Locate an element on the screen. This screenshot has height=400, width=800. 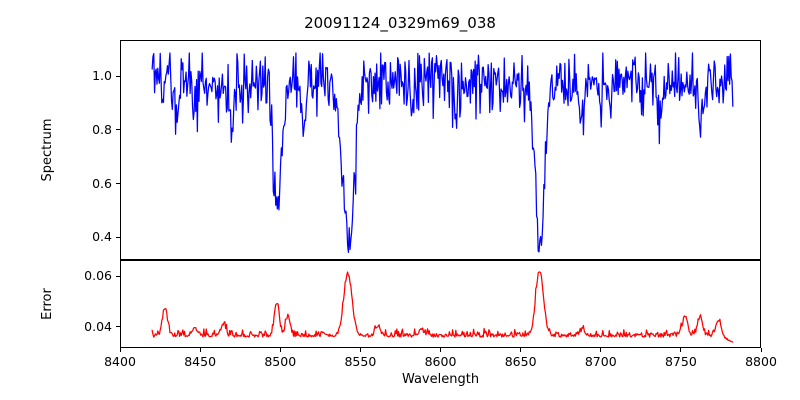
x-axis-tick-label: 8500 is located at coordinates (280, 361).